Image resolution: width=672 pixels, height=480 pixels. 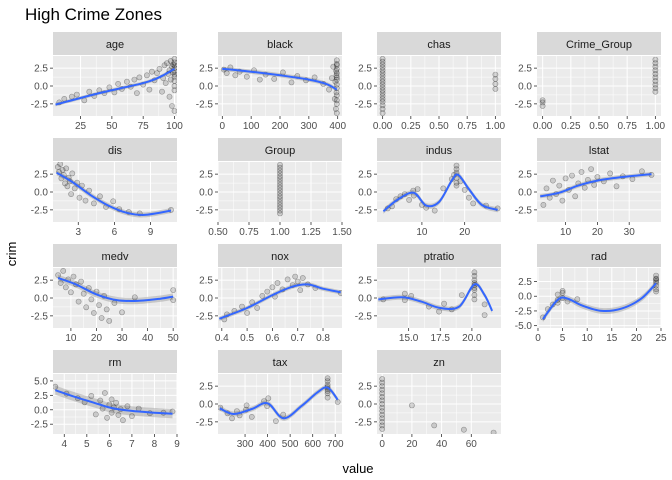 What do you see at coordinates (467, 126) in the screenshot?
I see `x-tick-label: 0.75` at bounding box center [467, 126].